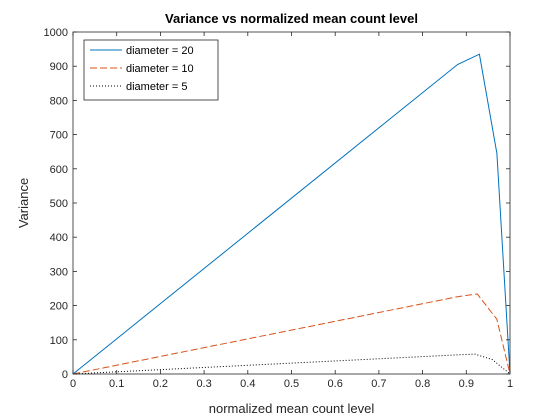  Describe the element at coordinates (23, 203) in the screenshot. I see `y-axis-label: Variance` at that location.